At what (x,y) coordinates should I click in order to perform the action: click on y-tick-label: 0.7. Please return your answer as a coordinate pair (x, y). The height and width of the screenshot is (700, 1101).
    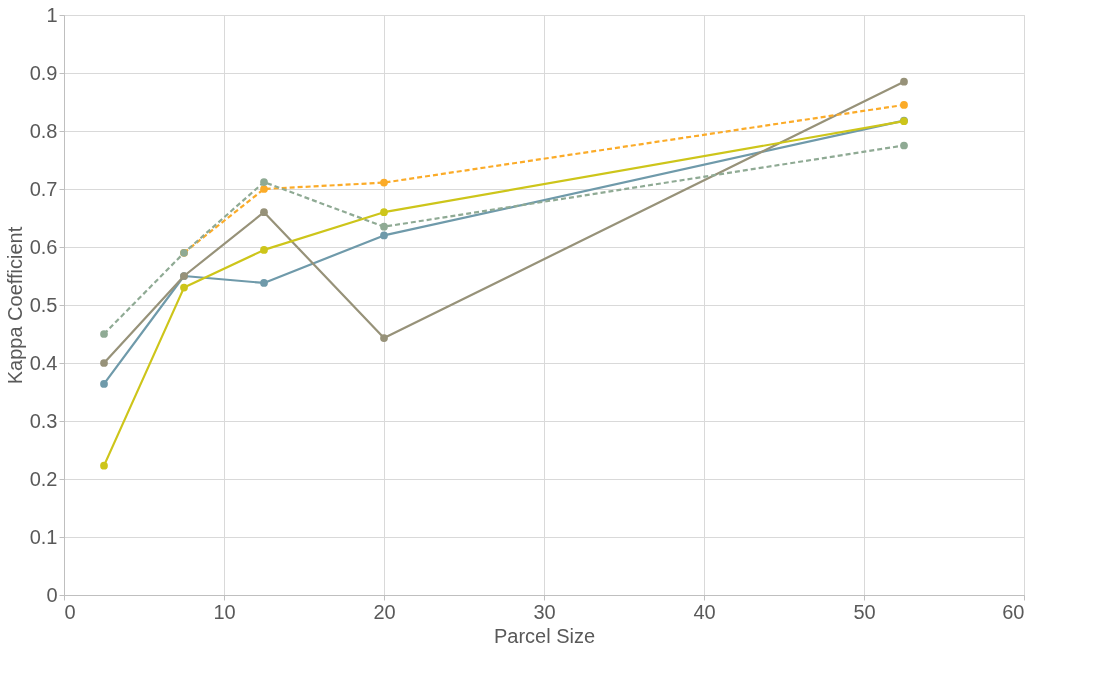
    Looking at the image, I should click on (43, 188).